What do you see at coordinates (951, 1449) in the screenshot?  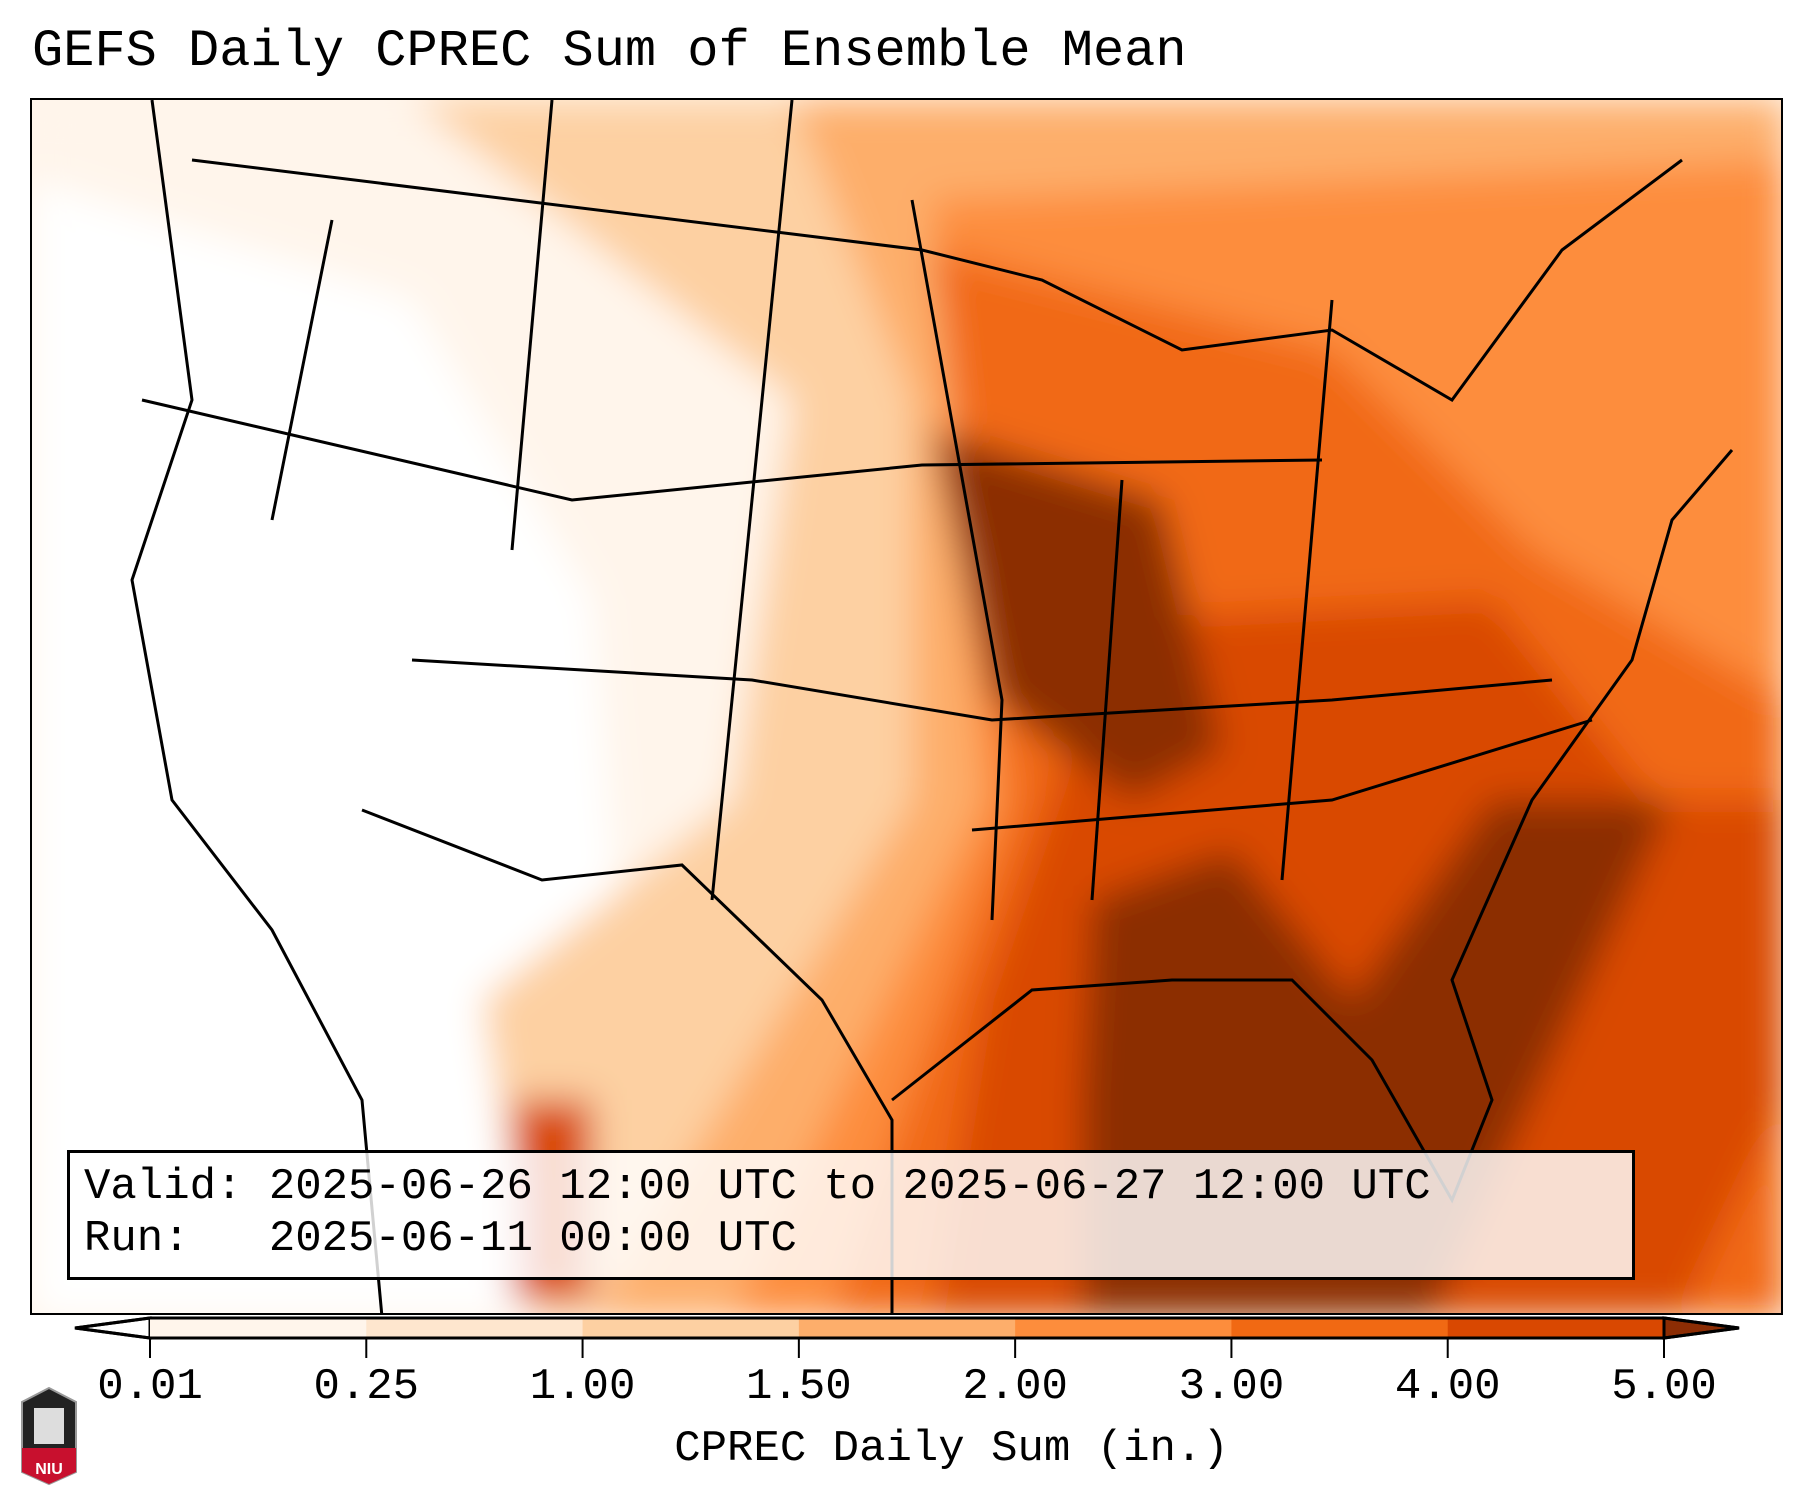 I see `colorbar-label: CPREC Daily Sum (in.)` at bounding box center [951, 1449].